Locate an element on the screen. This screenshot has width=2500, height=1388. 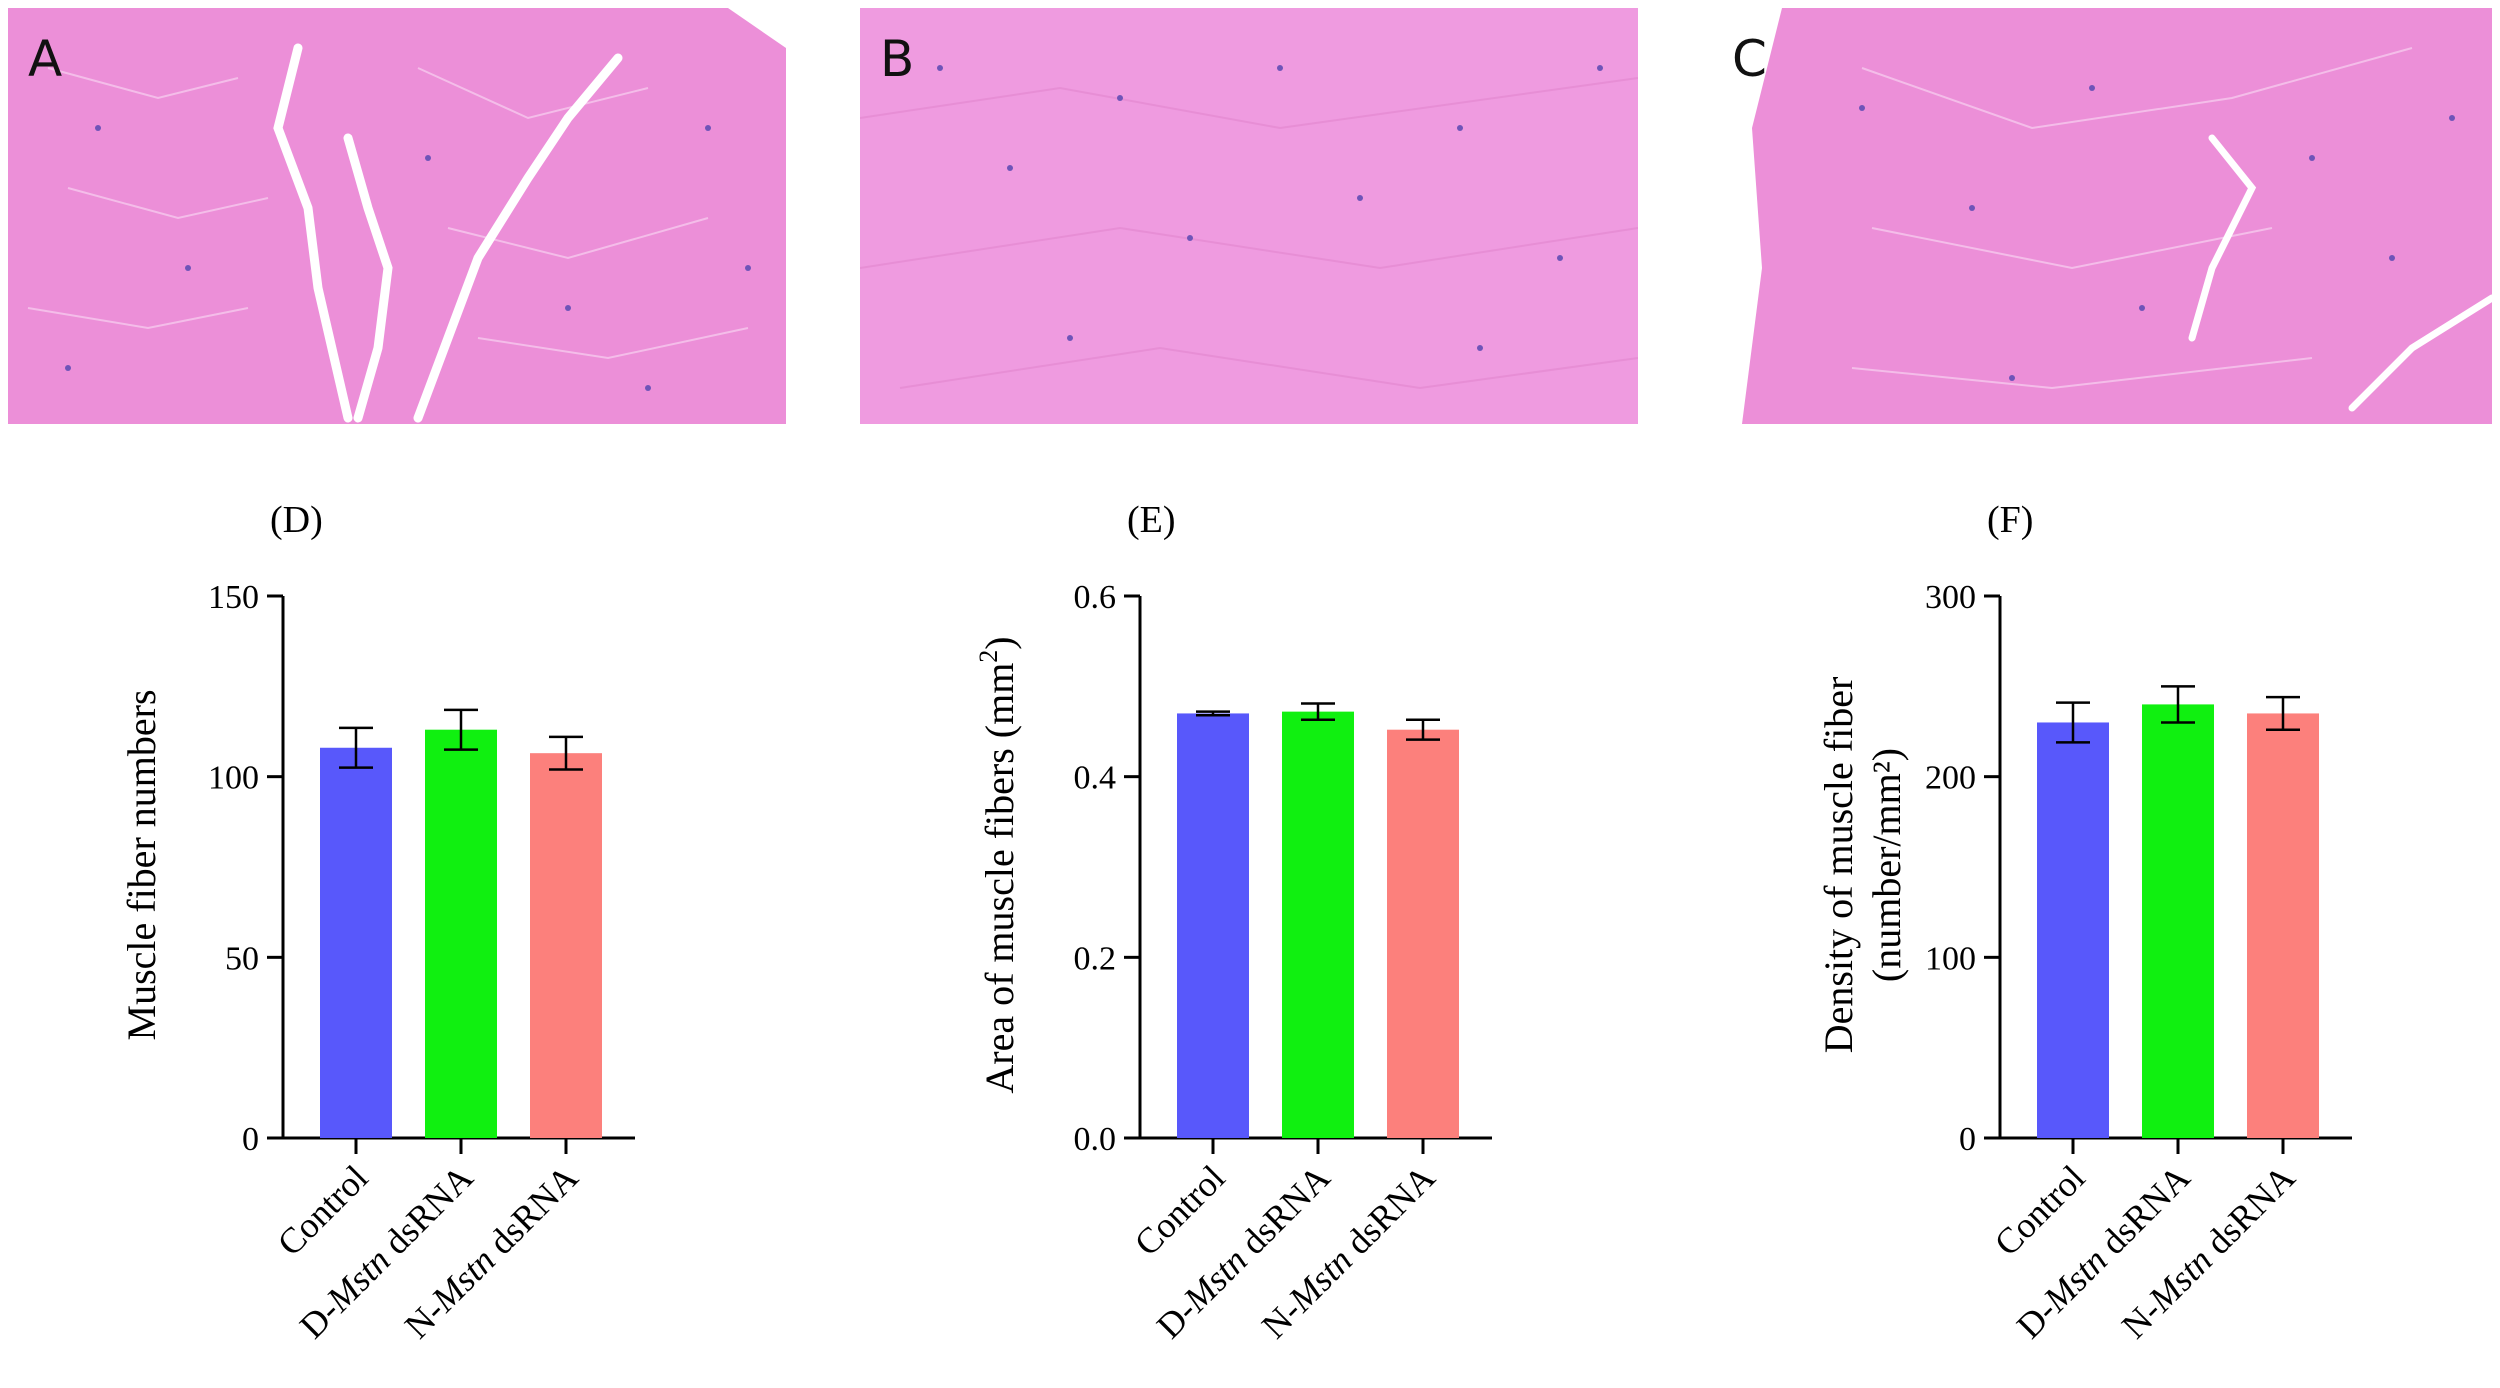
micrograph-c: C is located at coordinates (2102, 216).